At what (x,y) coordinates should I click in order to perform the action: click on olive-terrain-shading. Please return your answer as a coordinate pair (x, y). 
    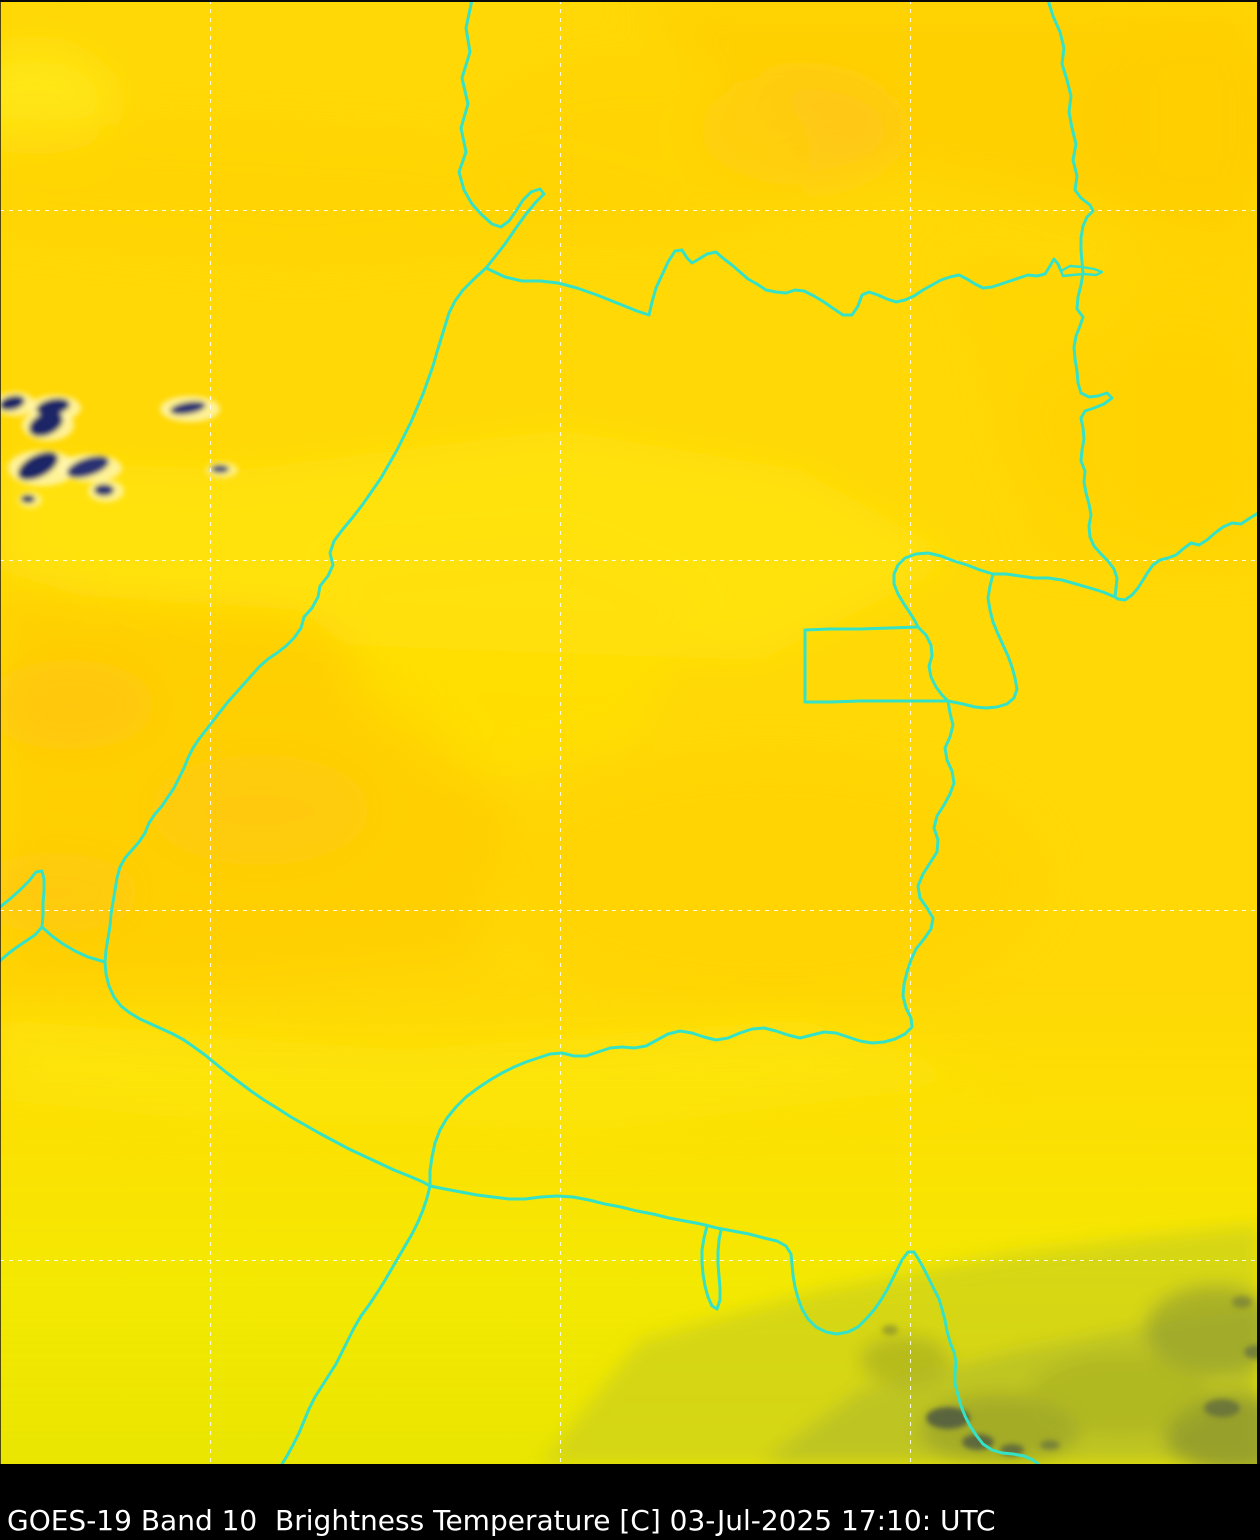
    Looking at the image, I should click on (900, 1344).